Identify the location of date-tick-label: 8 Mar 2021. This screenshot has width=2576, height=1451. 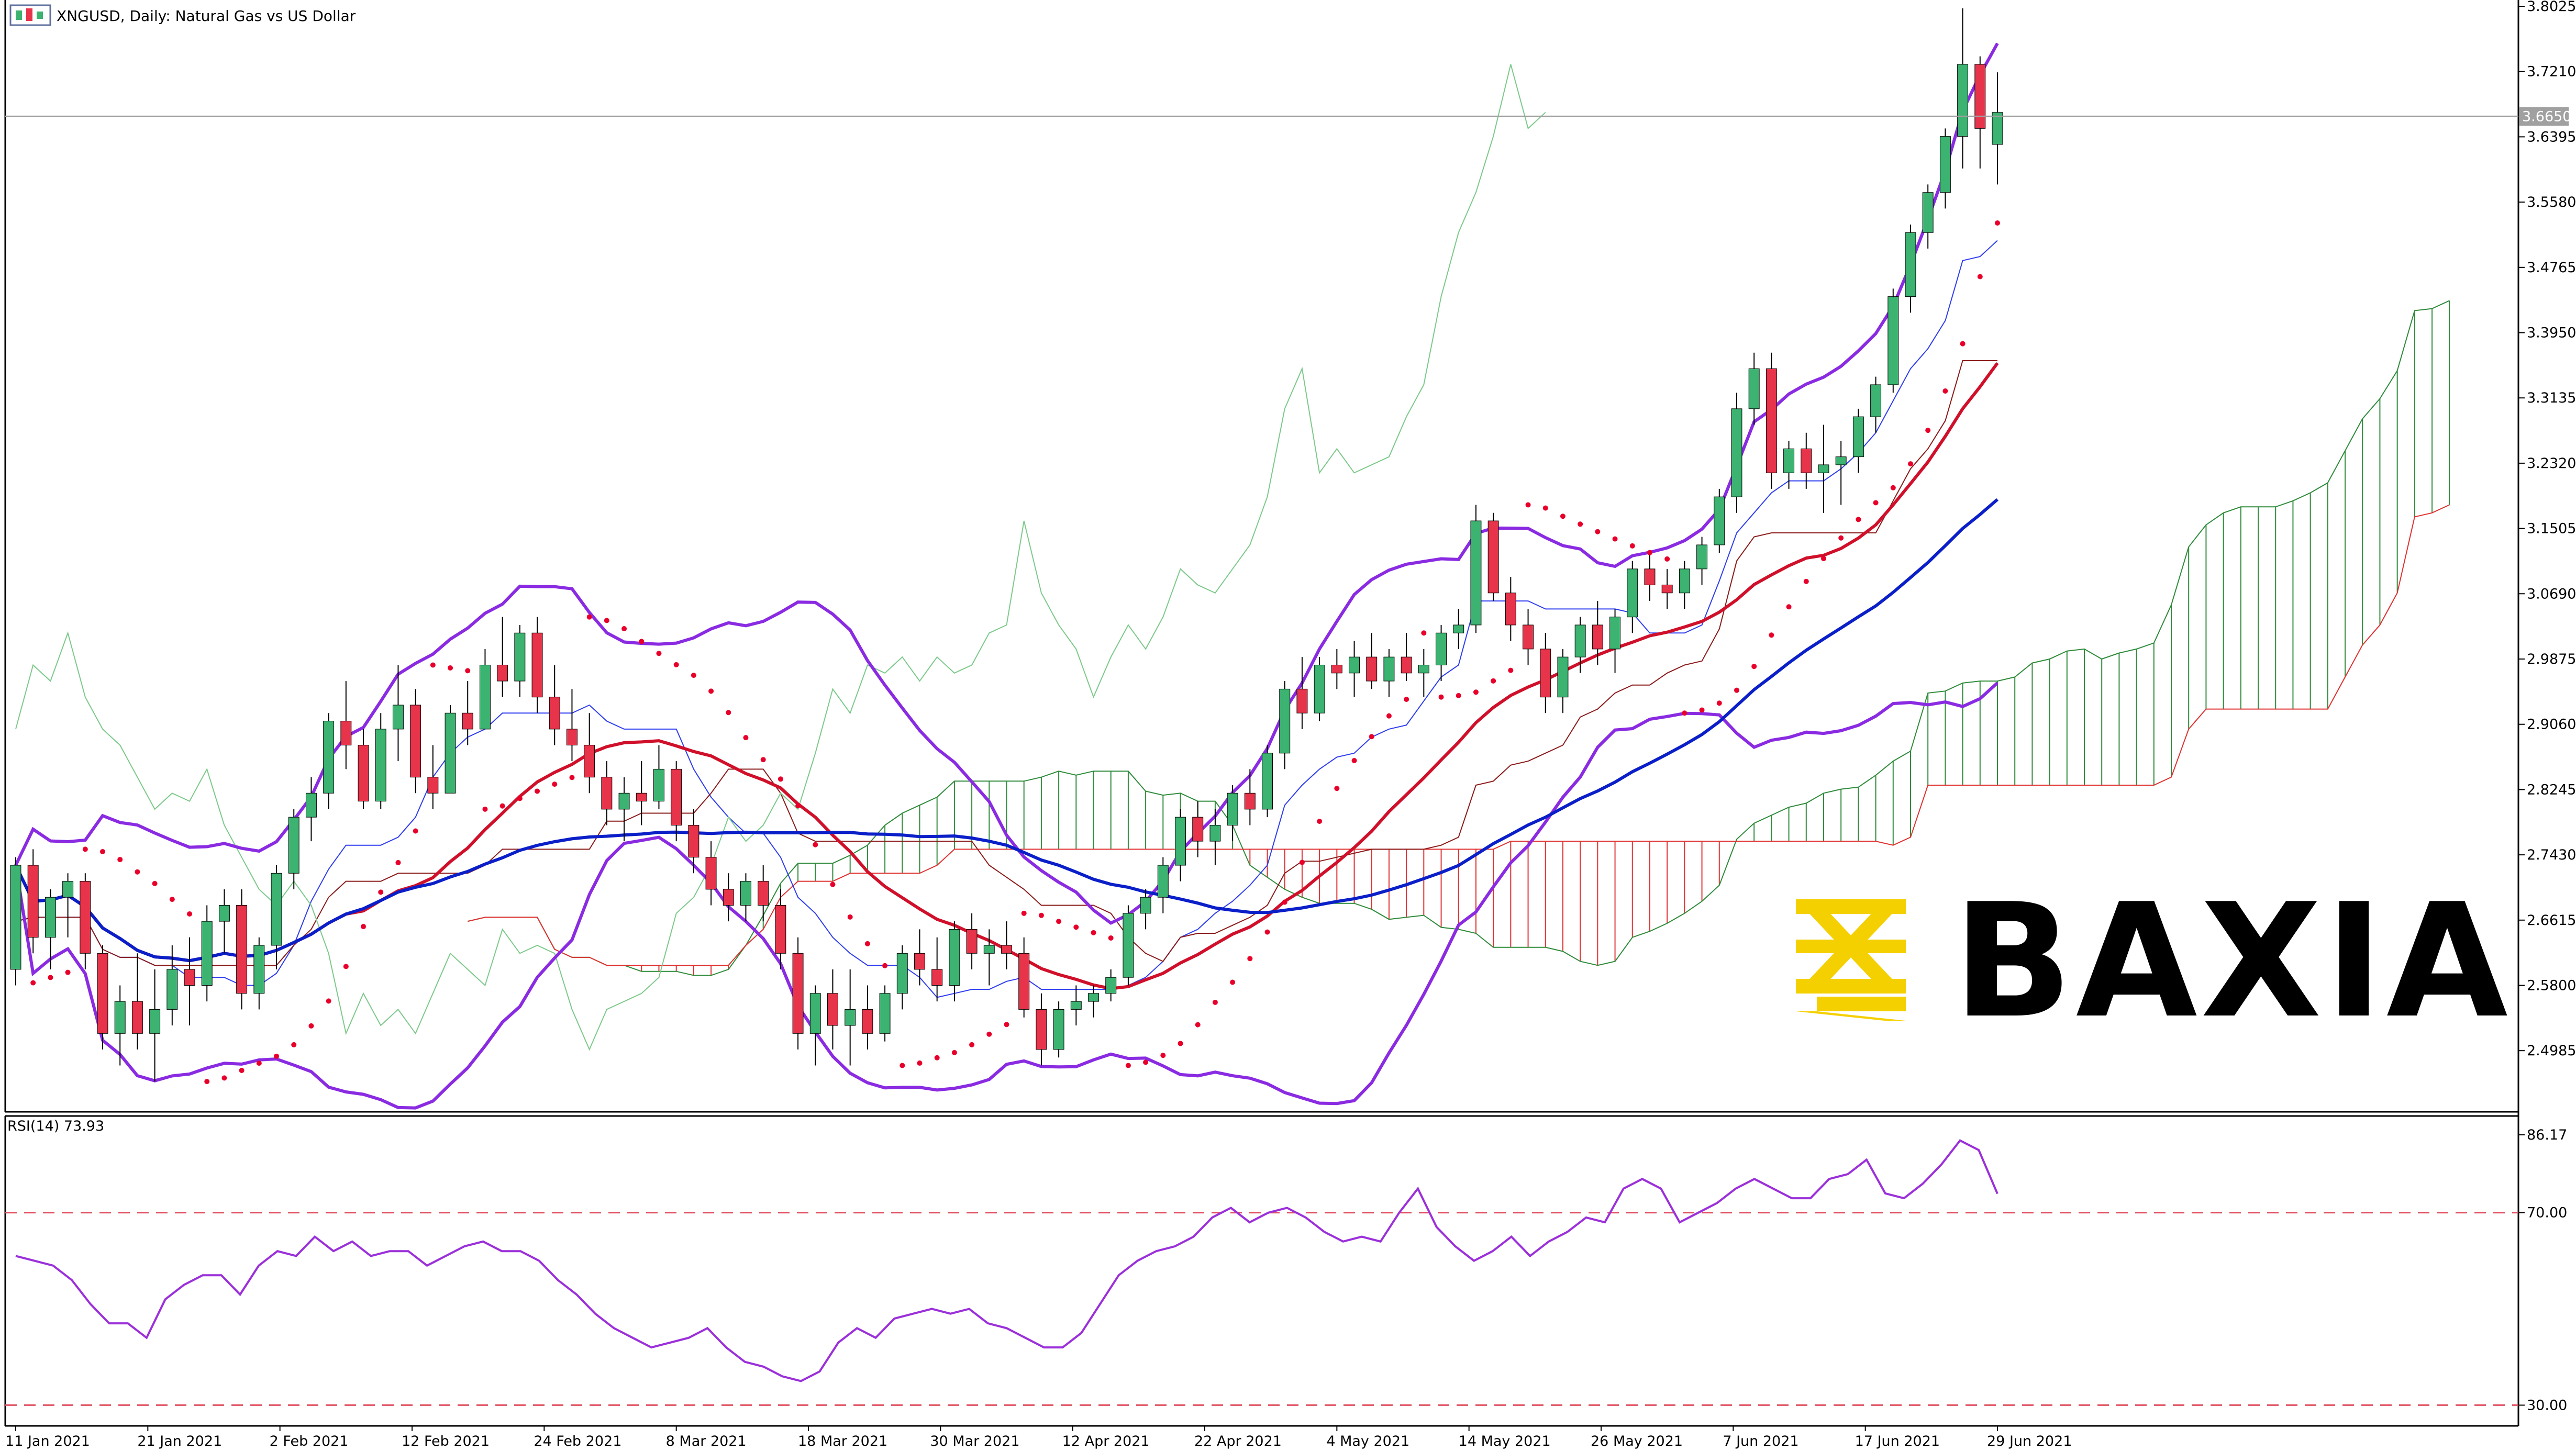
(706, 1441).